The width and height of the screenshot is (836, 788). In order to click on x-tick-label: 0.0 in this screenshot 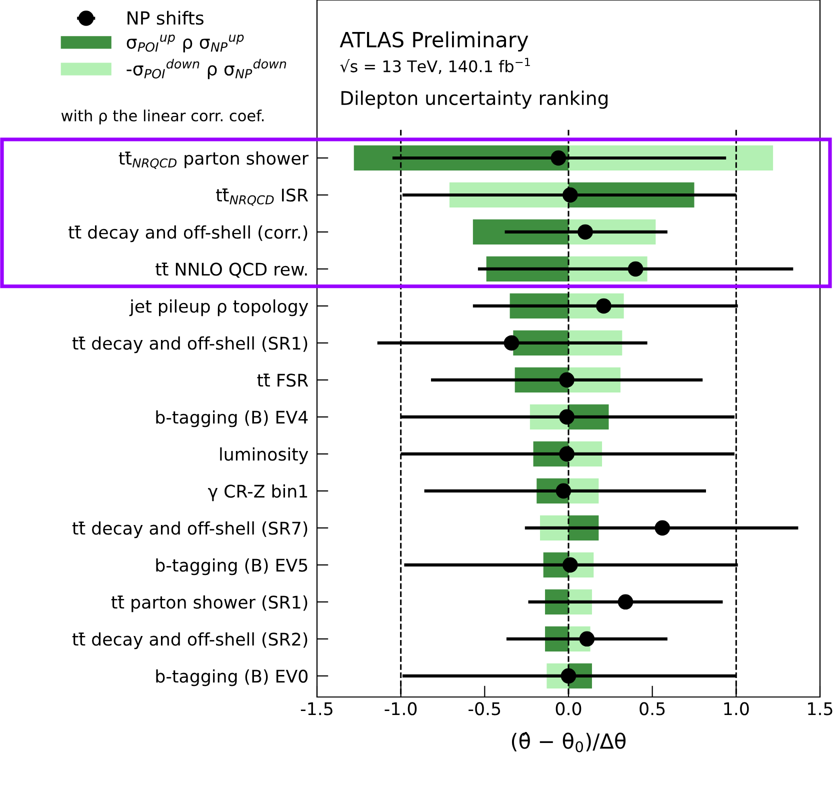, I will do `click(569, 709)`.